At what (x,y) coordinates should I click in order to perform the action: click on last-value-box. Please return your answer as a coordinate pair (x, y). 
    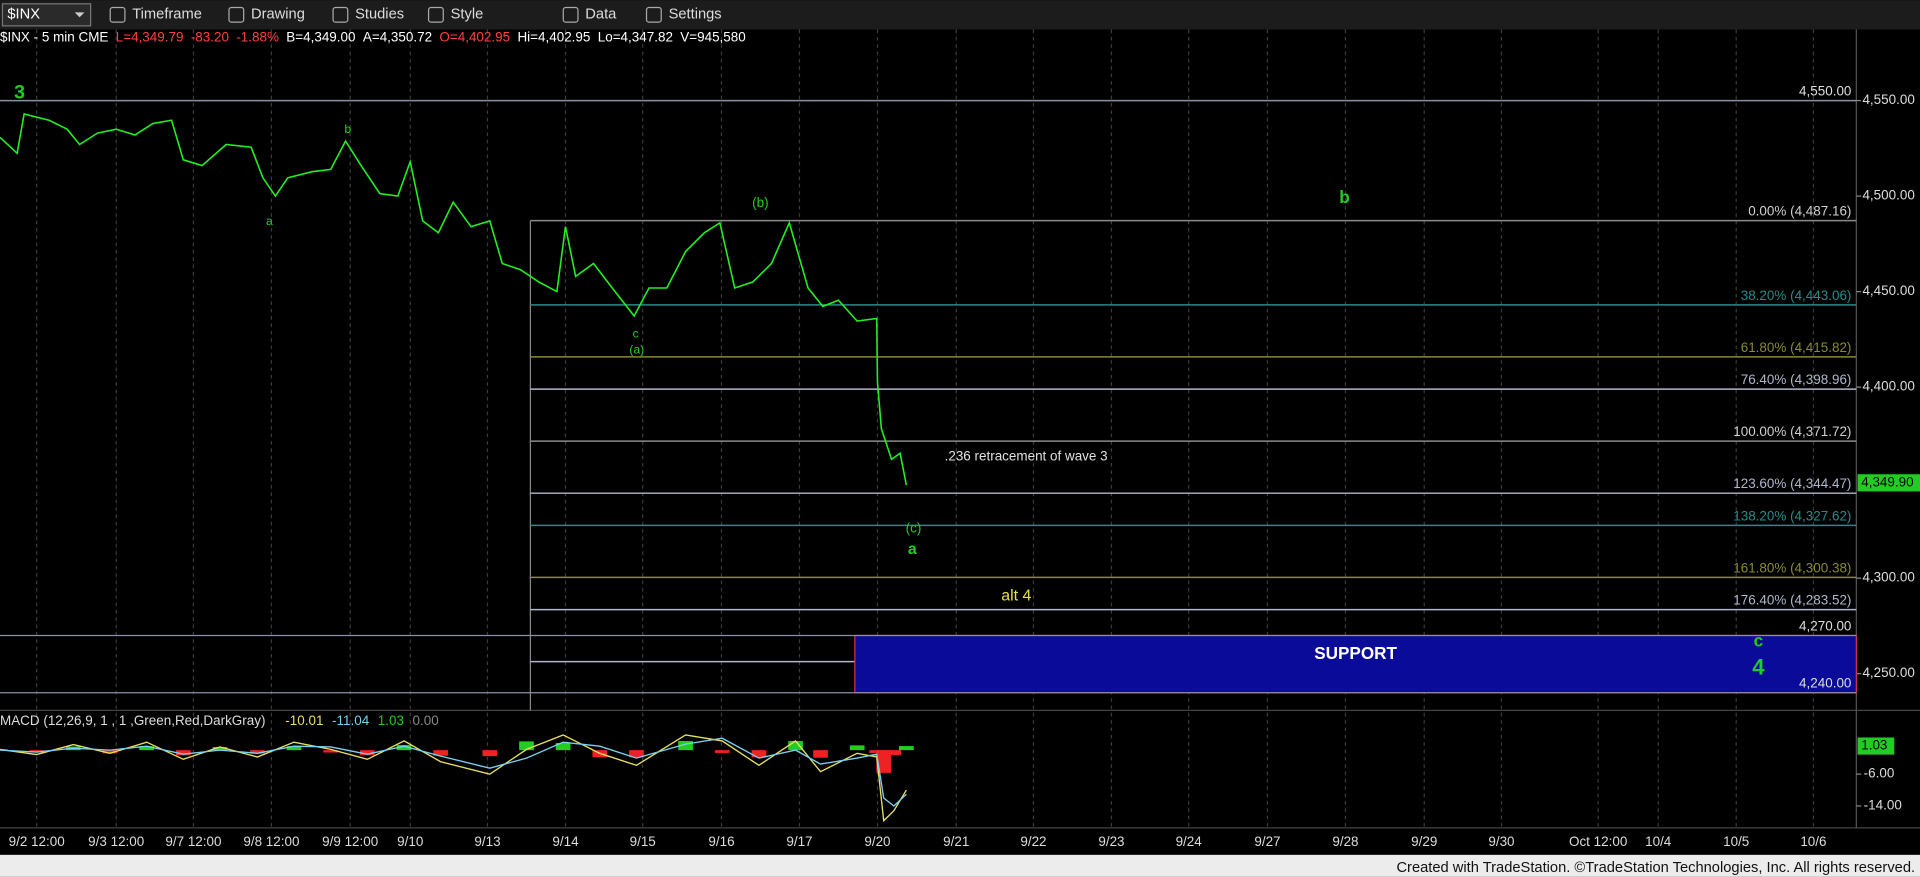
    Looking at the image, I should click on (1876, 746).